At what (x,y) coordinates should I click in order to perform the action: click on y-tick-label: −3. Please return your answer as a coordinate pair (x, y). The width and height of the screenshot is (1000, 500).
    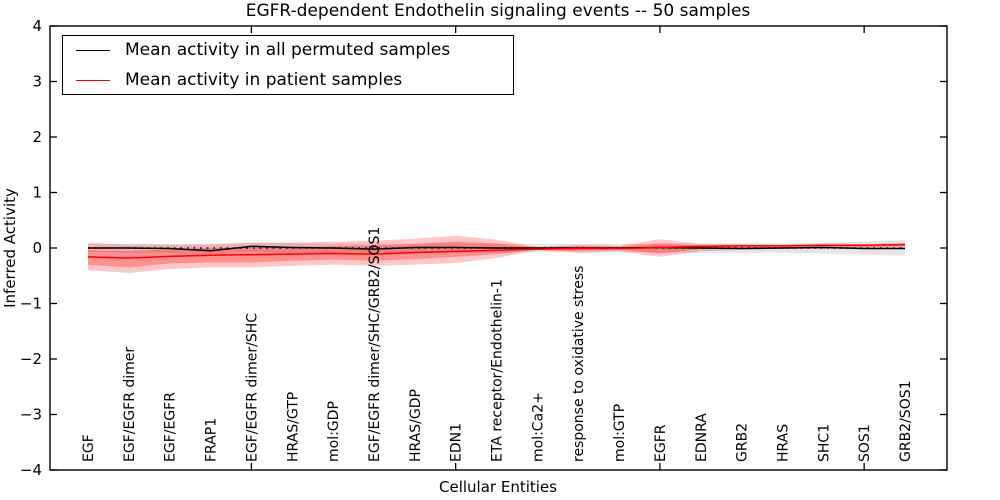
    Looking at the image, I should click on (31, 415).